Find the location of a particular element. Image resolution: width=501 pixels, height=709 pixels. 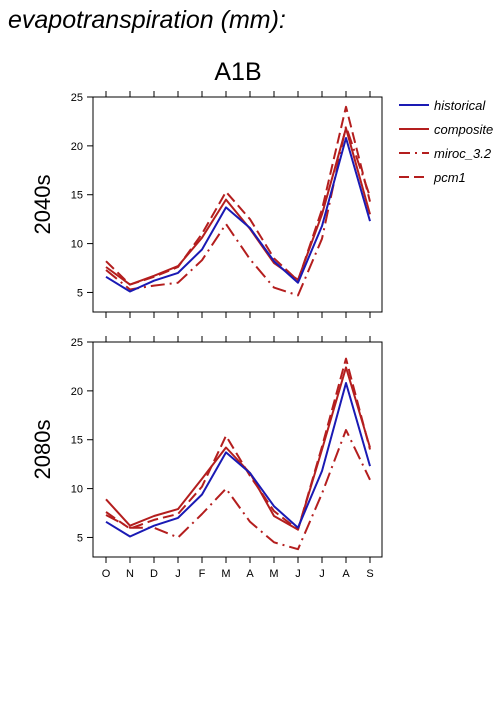

legend-label: pcm1 is located at coordinates (449, 177).